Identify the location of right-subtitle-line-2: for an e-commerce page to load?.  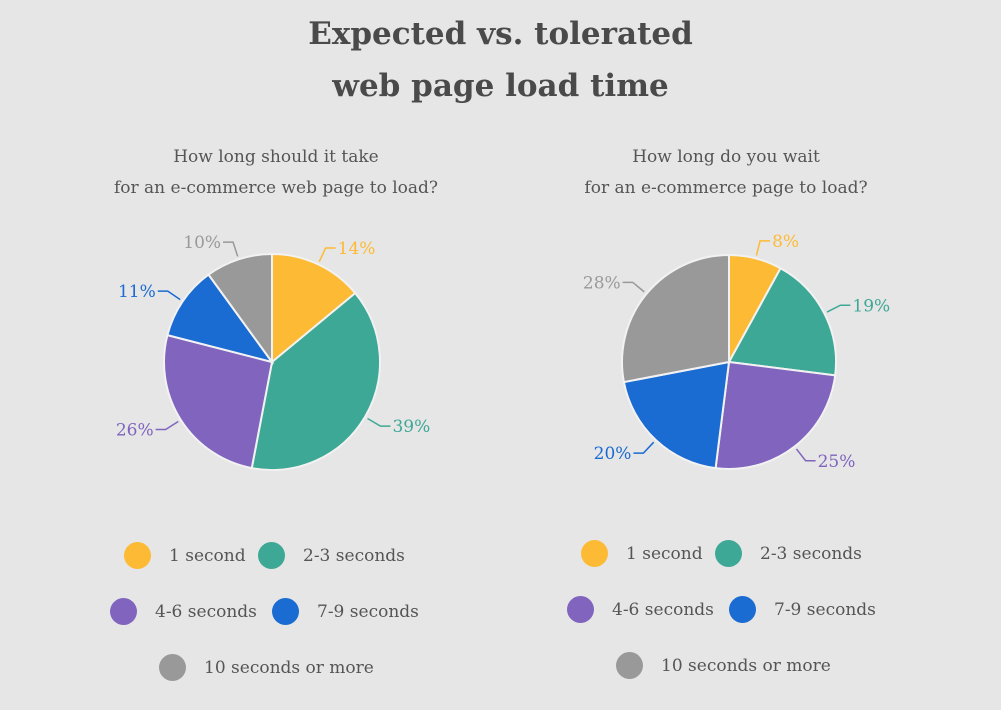
(726, 188).